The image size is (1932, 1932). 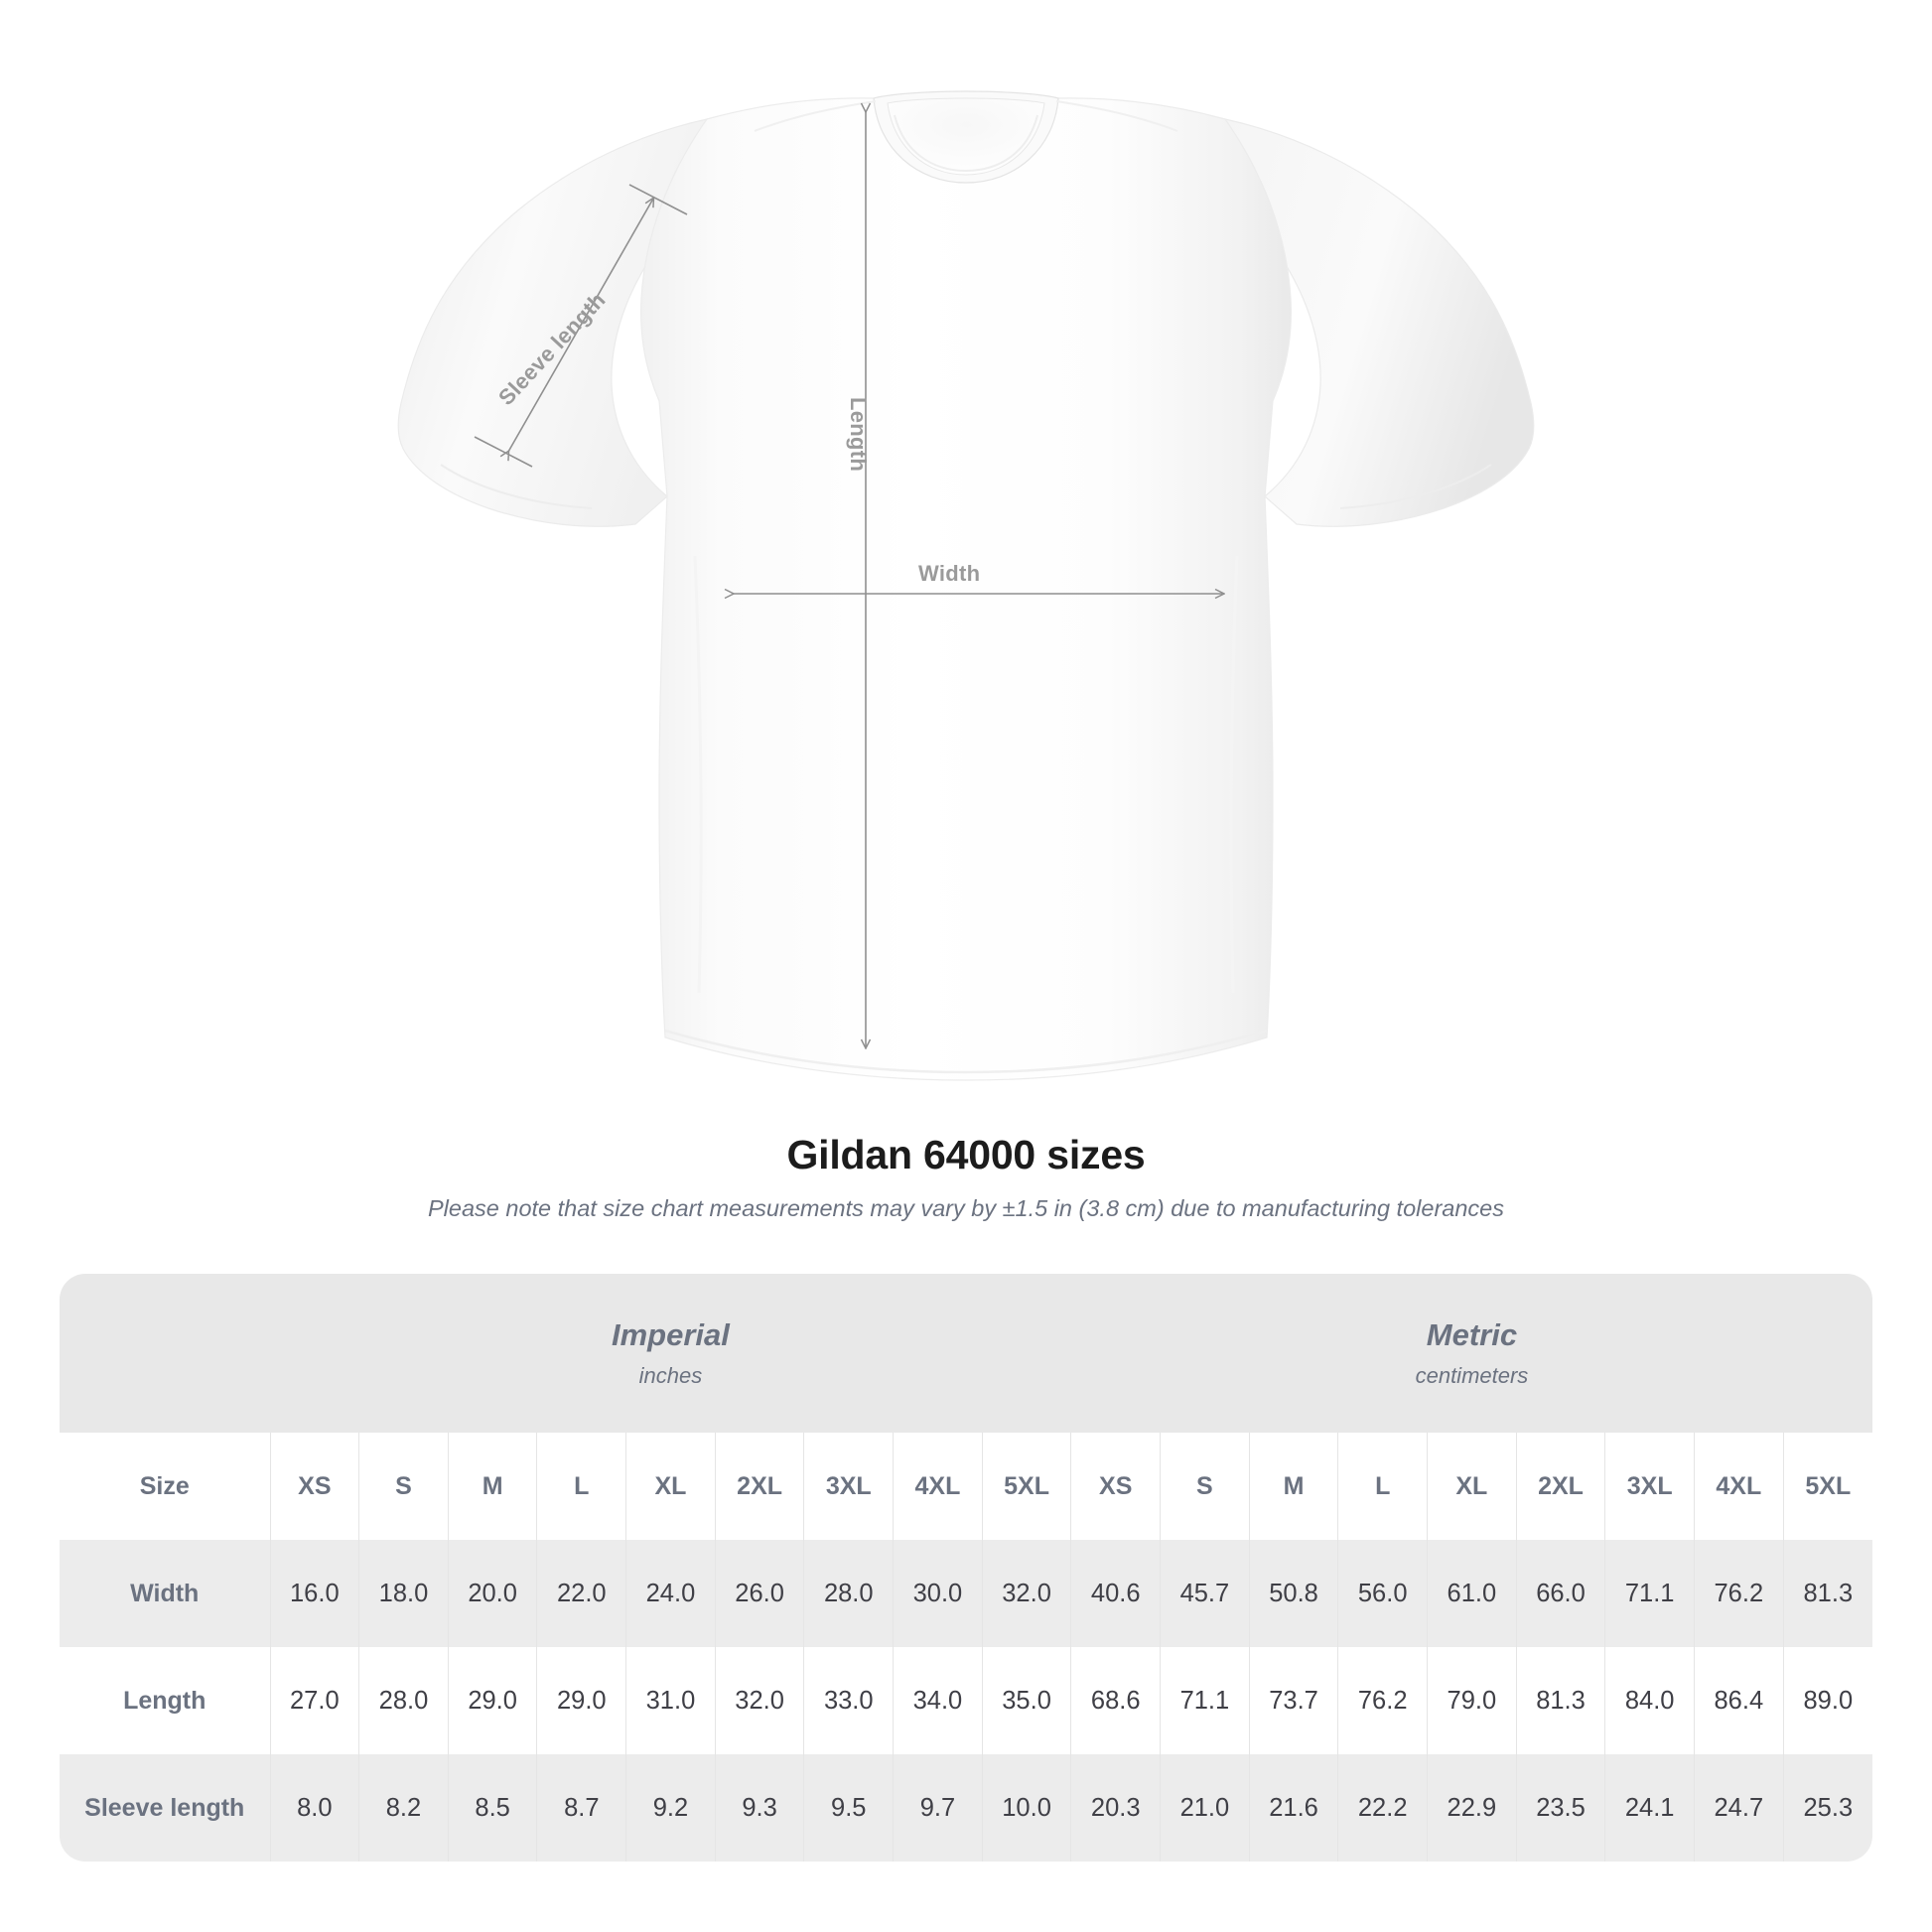 I want to click on cell-sleeve-metric-l: 22.2, so click(x=1383, y=1808).